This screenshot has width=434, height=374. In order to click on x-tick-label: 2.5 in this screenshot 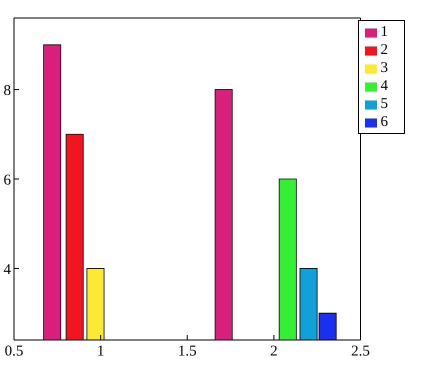, I will do `click(360, 352)`.